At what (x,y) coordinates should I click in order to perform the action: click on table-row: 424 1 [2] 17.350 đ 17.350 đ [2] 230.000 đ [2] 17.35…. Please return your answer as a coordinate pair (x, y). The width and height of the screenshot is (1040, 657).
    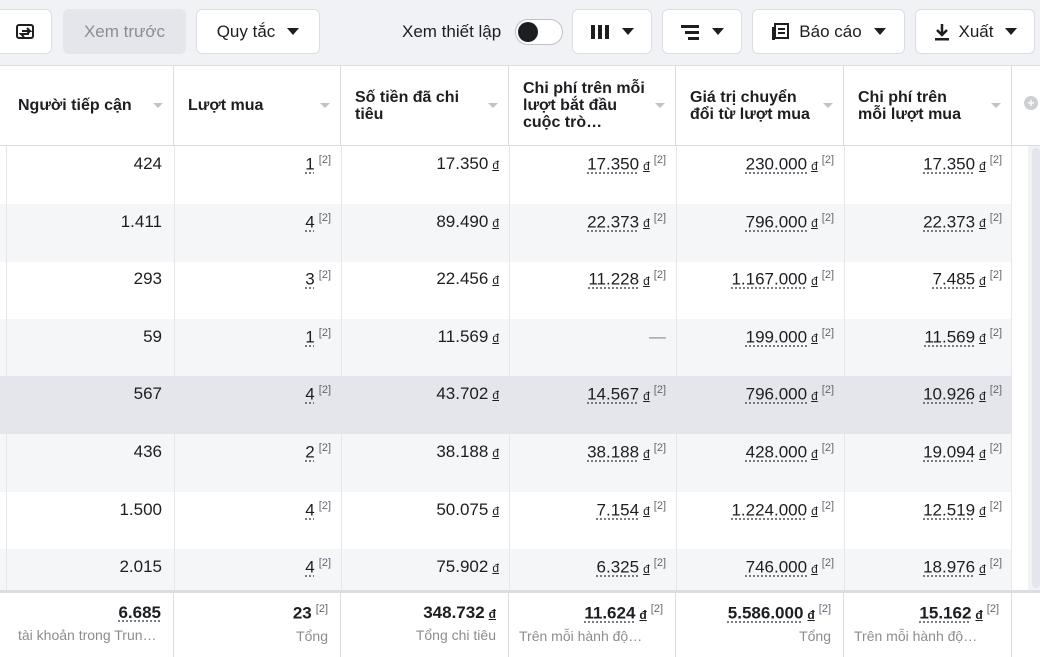
    Looking at the image, I should click on (506, 175).